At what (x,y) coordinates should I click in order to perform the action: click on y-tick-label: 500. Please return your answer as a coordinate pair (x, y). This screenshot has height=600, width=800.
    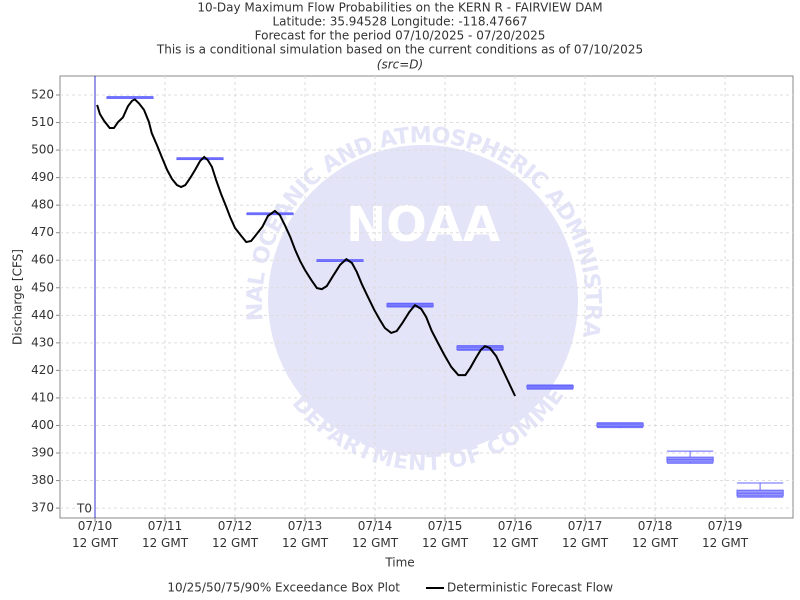
    Looking at the image, I should click on (42, 150).